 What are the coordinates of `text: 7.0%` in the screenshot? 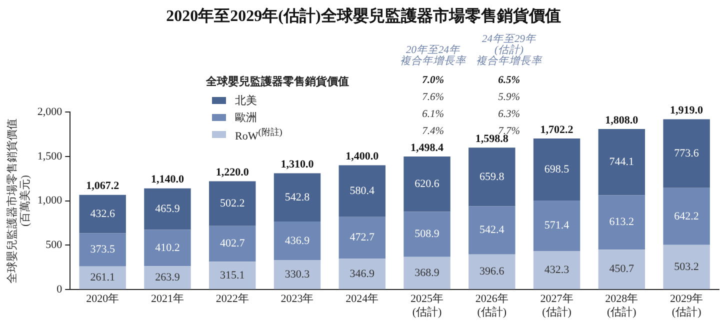 It's located at (433, 80).